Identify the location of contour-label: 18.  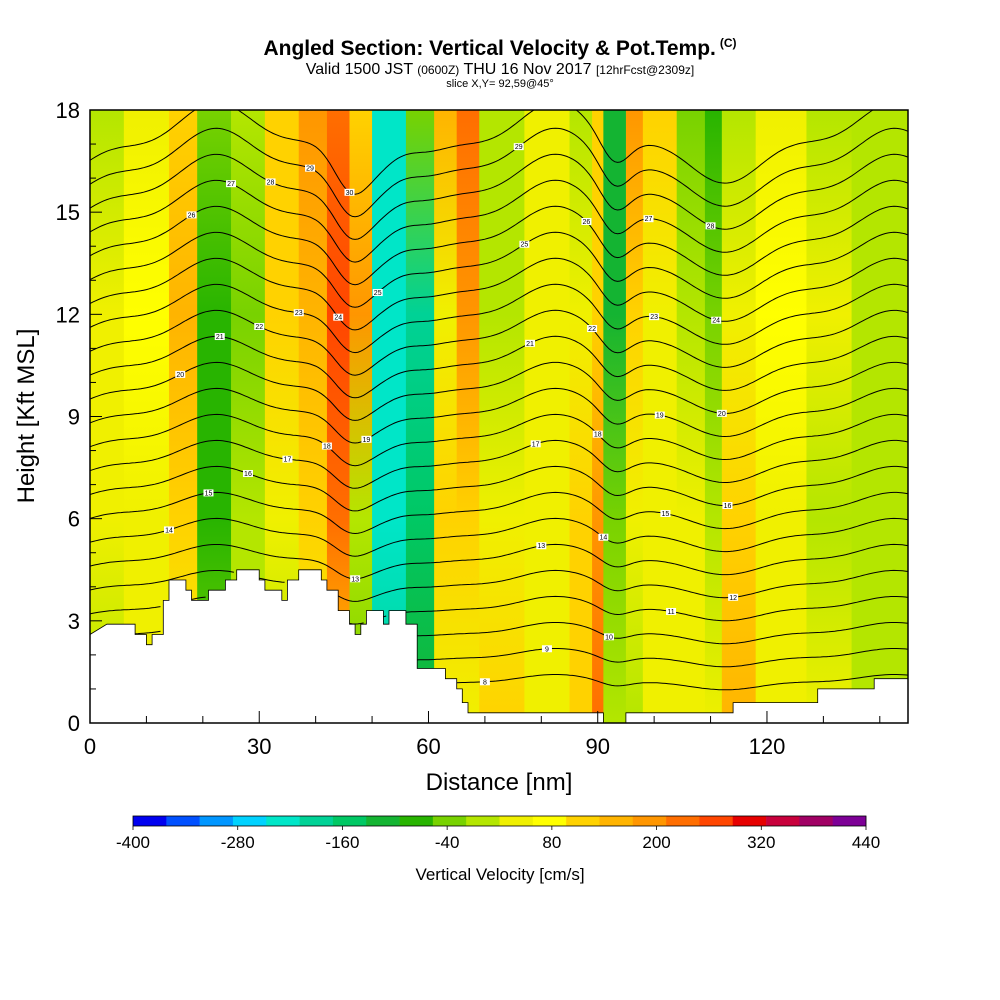
(327, 447).